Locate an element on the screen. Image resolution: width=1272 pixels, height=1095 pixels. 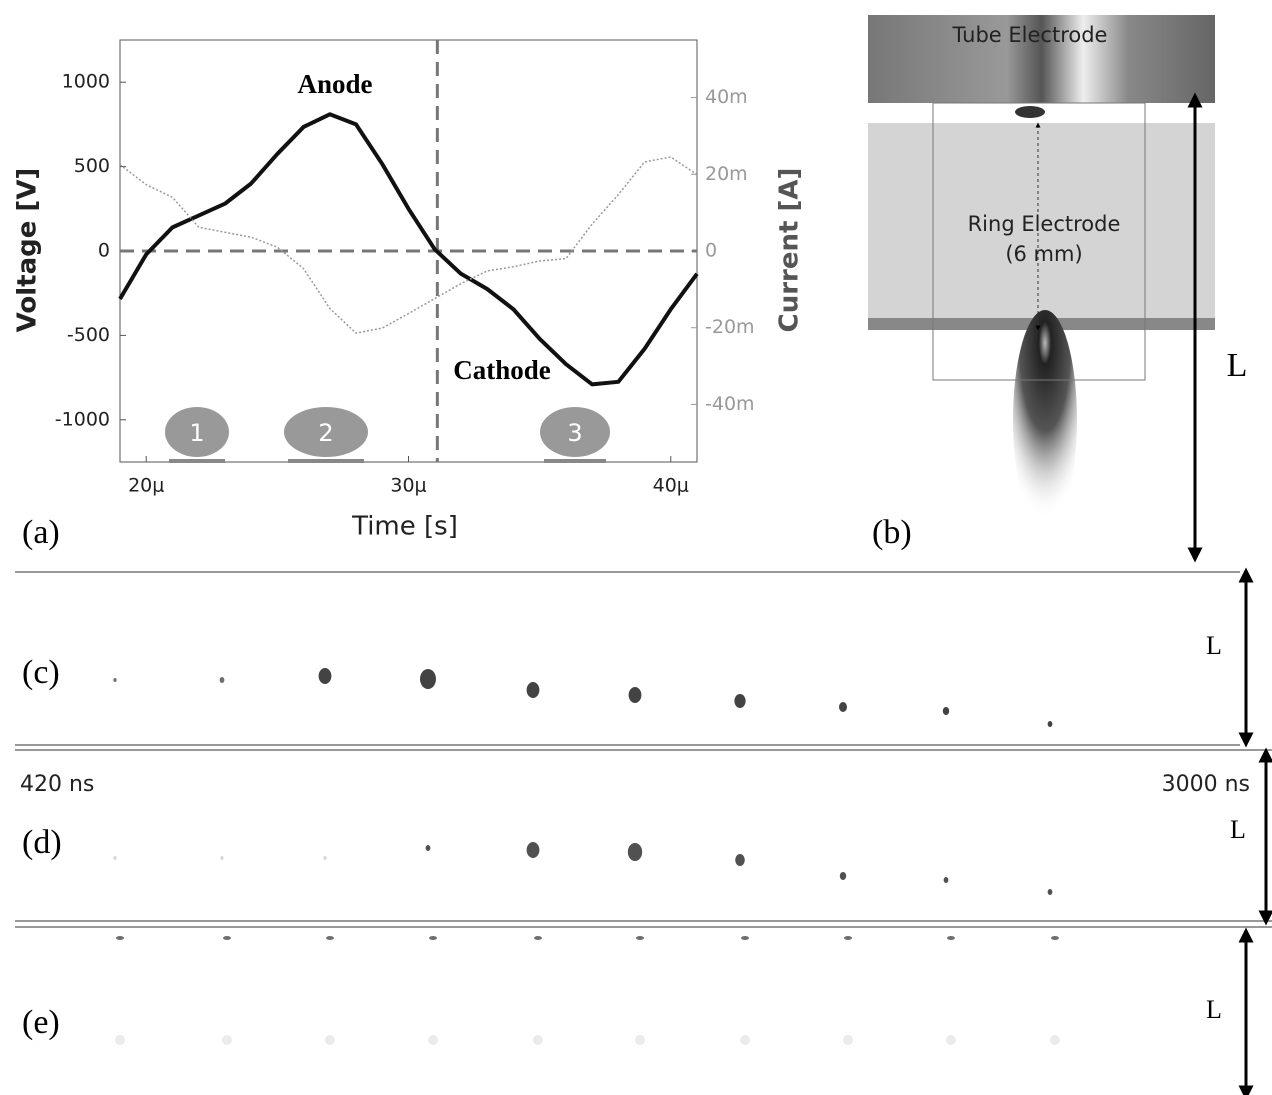
y2-tick-label: -20m is located at coordinates (730, 327).